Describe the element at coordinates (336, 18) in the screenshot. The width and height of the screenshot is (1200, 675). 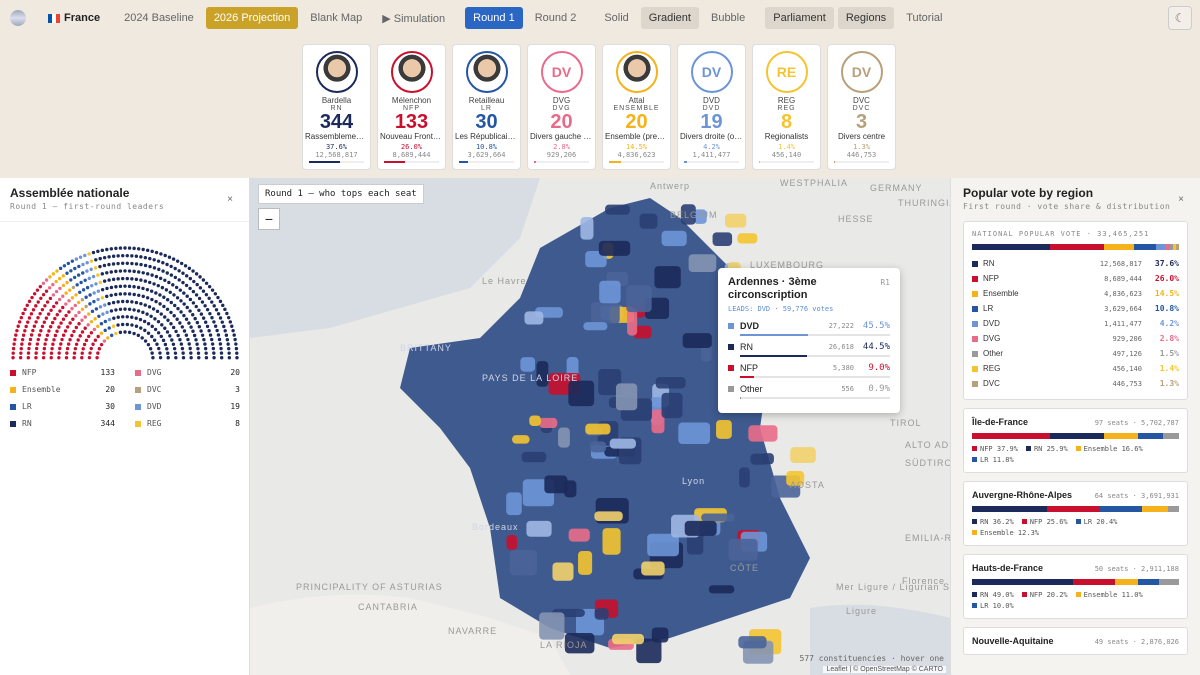
I see `blank-map-button: Blank Map` at that location.